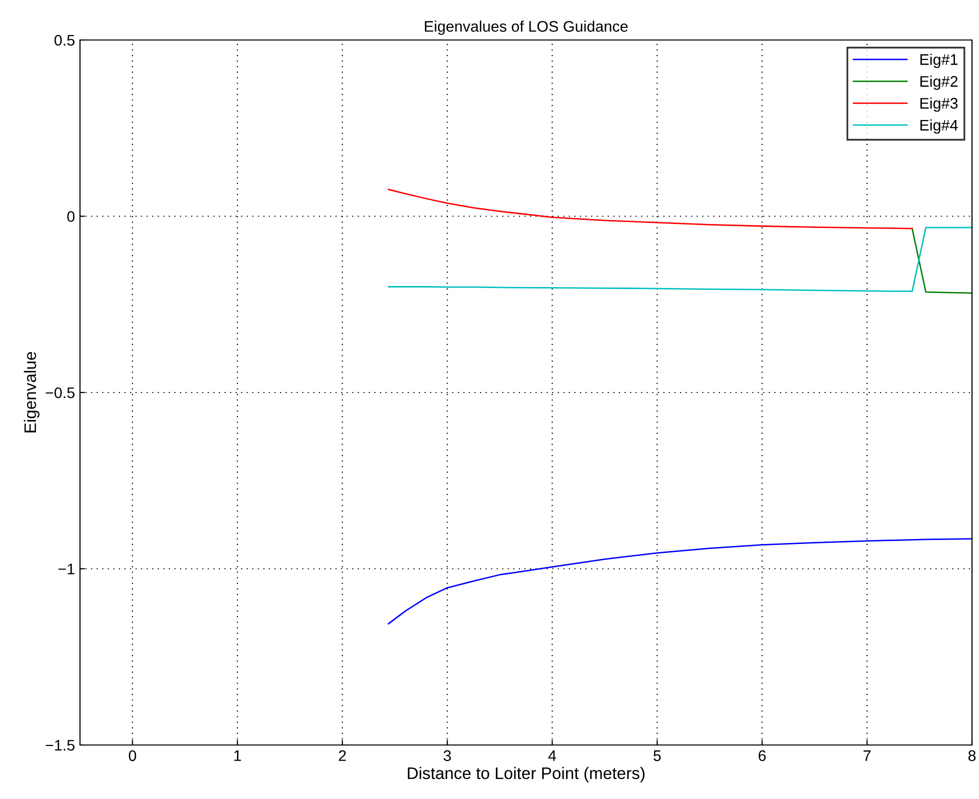  I want to click on legend-label: Eig#2, so click(939, 83).